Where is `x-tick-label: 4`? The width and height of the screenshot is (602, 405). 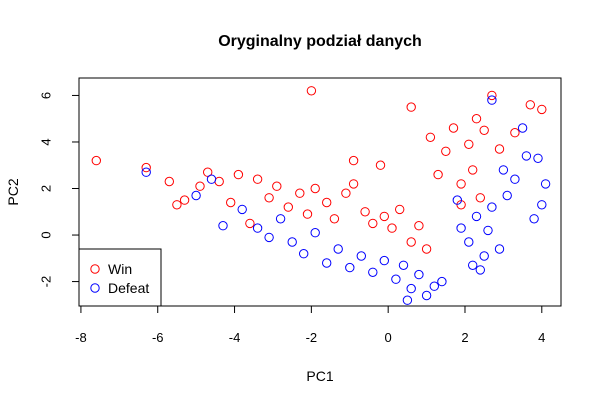
x-tick-label: 4 is located at coordinates (541, 337).